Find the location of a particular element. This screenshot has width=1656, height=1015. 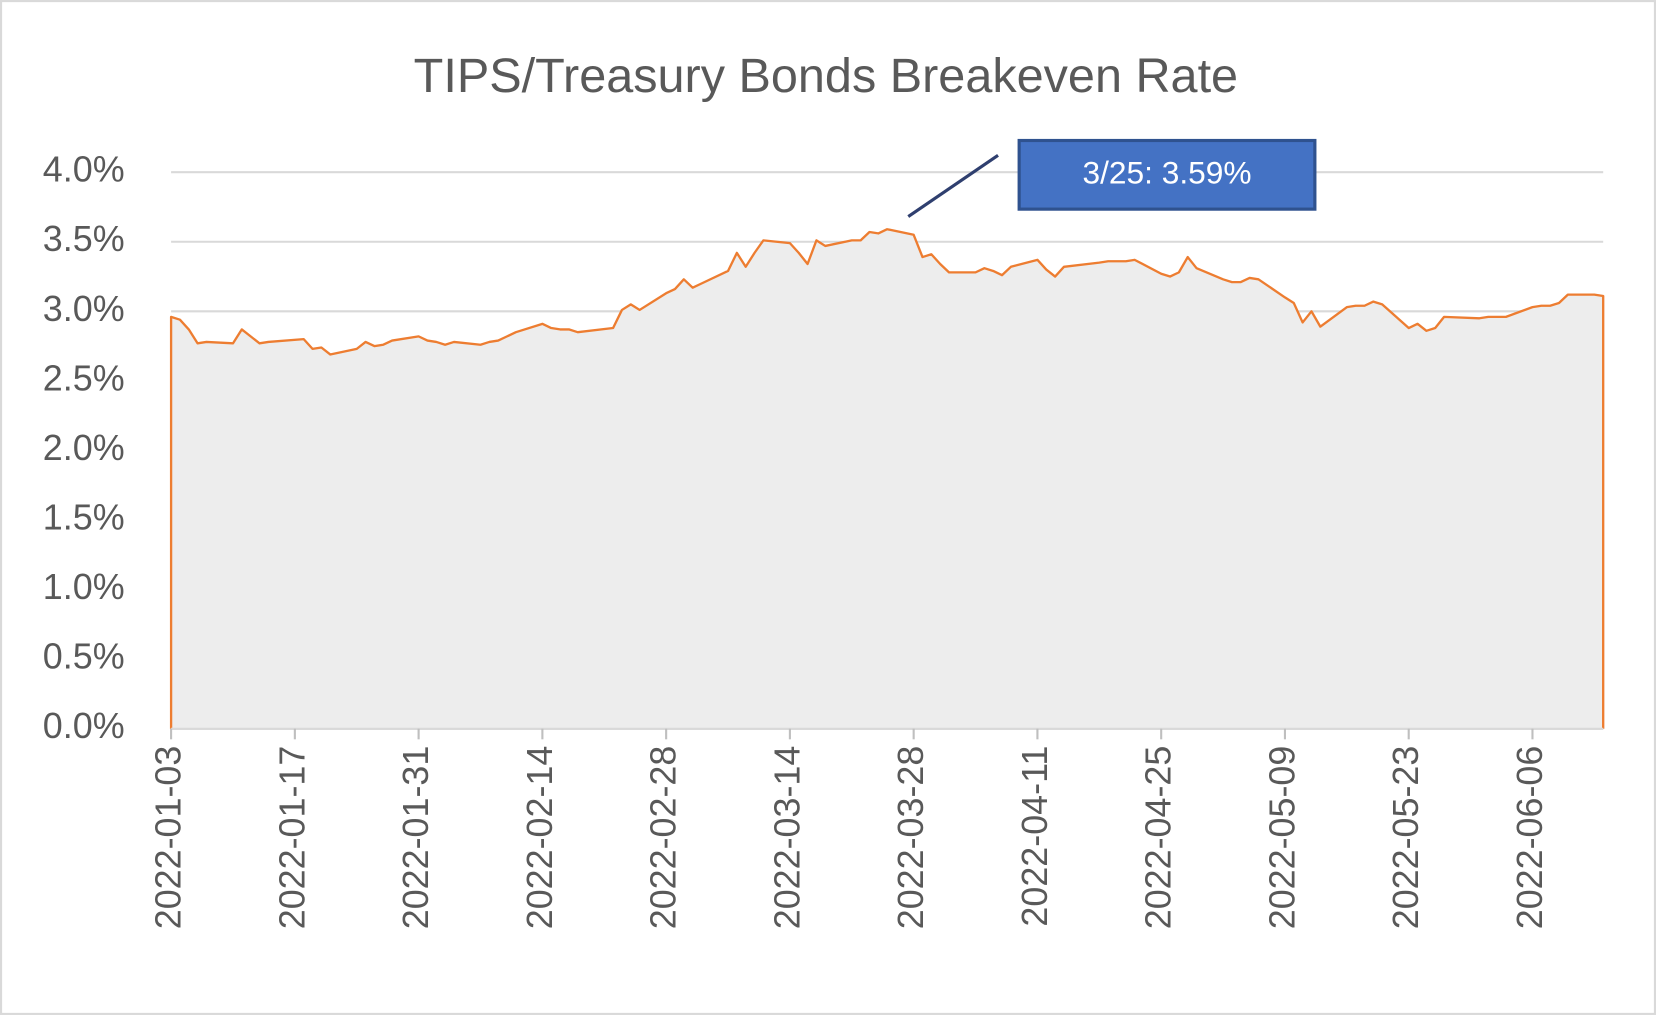

x-tick-label: 2022-03-28 is located at coordinates (911, 838).